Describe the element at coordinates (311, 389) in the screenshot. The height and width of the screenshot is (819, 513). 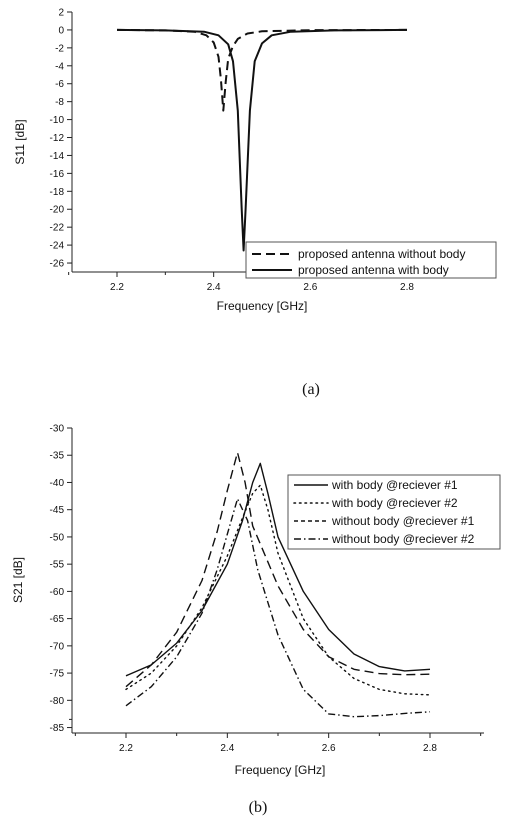
I see `caption-a: (a)` at that location.